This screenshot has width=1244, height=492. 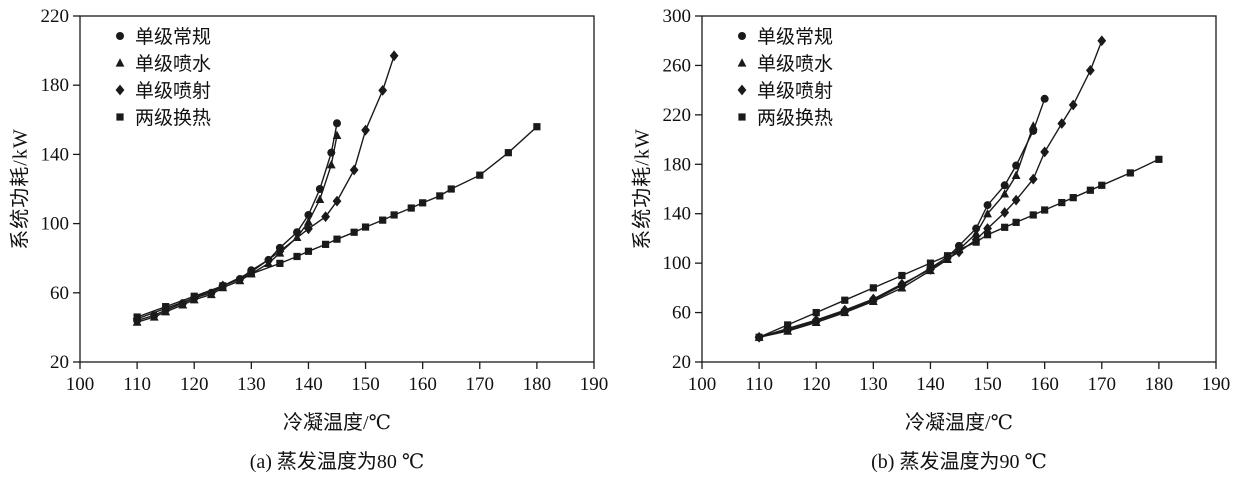 What do you see at coordinates (873, 384) in the screenshot?
I see `x-tick-label: 130` at bounding box center [873, 384].